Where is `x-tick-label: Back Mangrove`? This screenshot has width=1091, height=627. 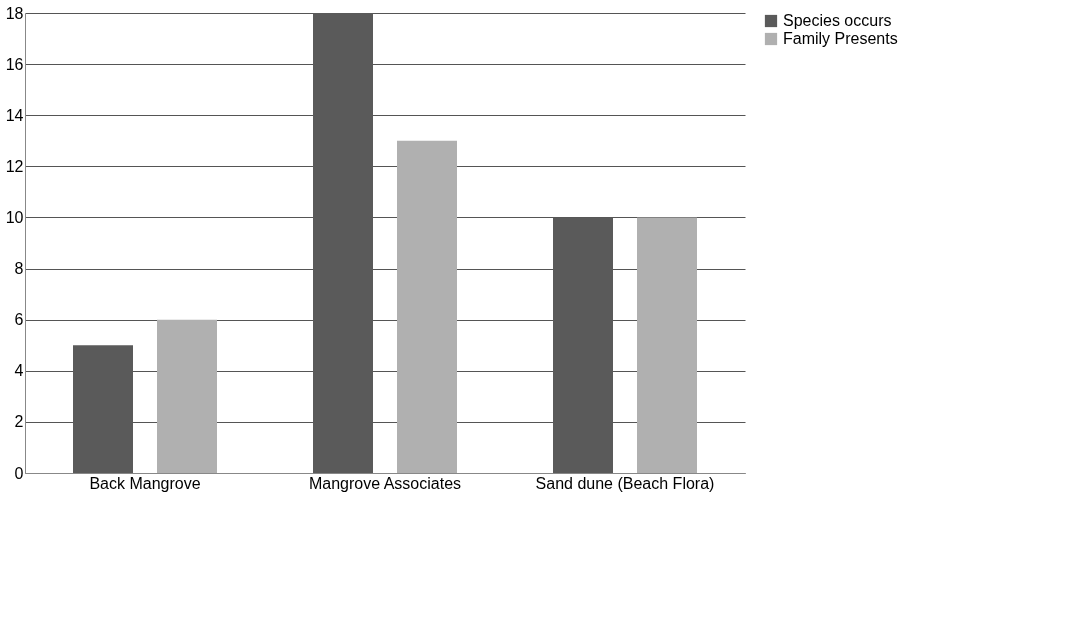 x-tick-label: Back Mangrove is located at coordinates (145, 483).